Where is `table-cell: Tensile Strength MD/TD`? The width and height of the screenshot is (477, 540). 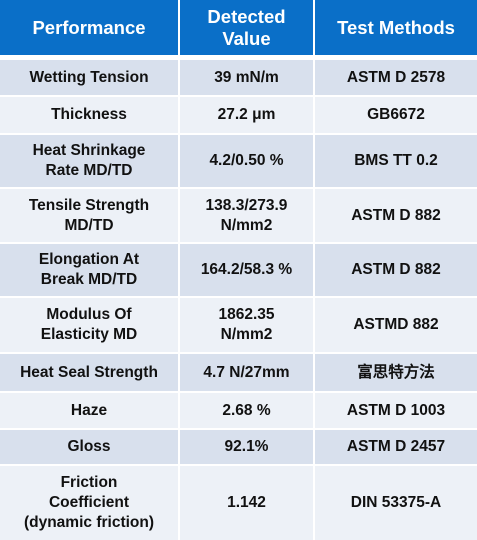
table-cell: Tensile Strength MD/TD is located at coordinates (89, 215).